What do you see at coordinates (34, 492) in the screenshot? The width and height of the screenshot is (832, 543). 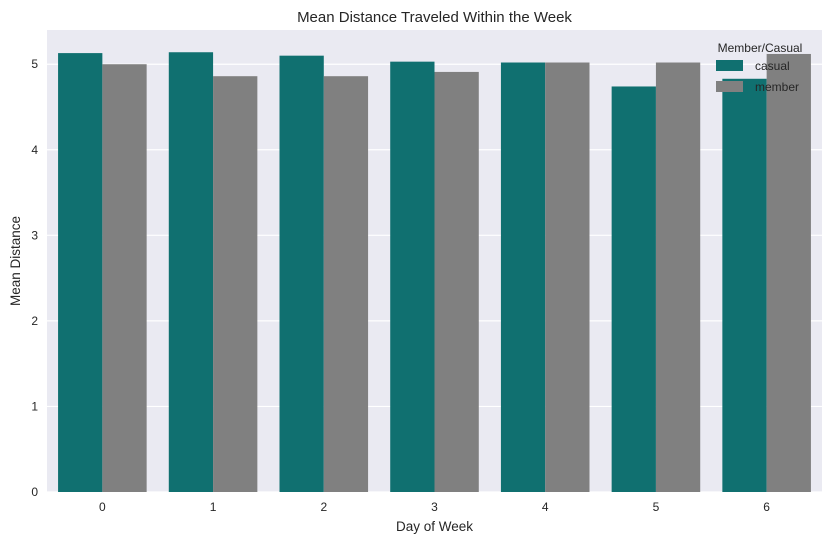 I see `y-tick-label: 0` at bounding box center [34, 492].